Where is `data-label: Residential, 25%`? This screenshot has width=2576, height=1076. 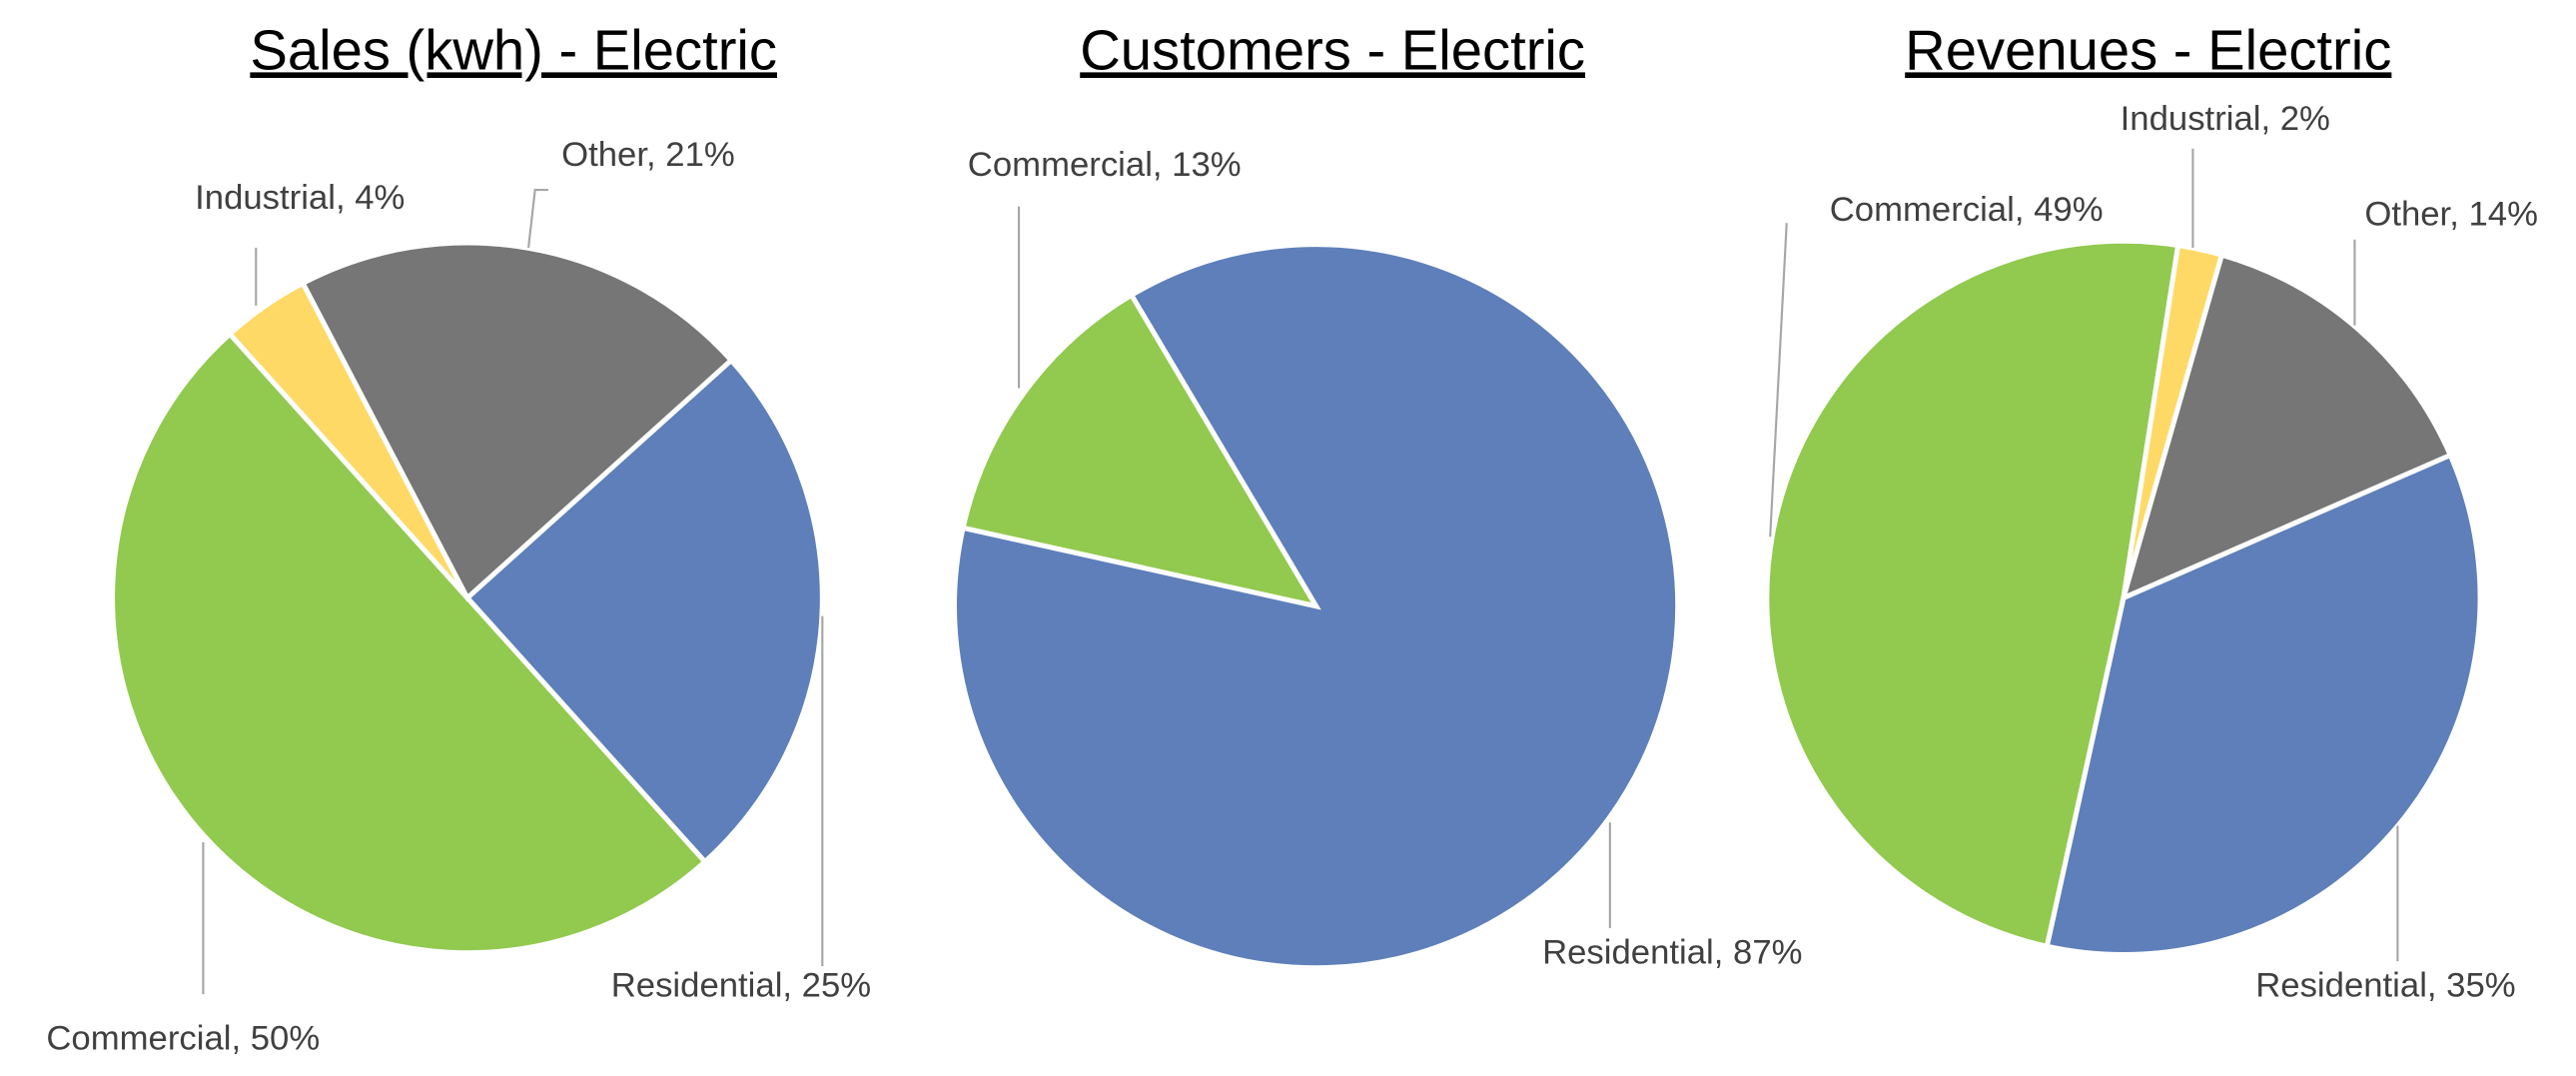
data-label: Residential, 25% is located at coordinates (741, 986).